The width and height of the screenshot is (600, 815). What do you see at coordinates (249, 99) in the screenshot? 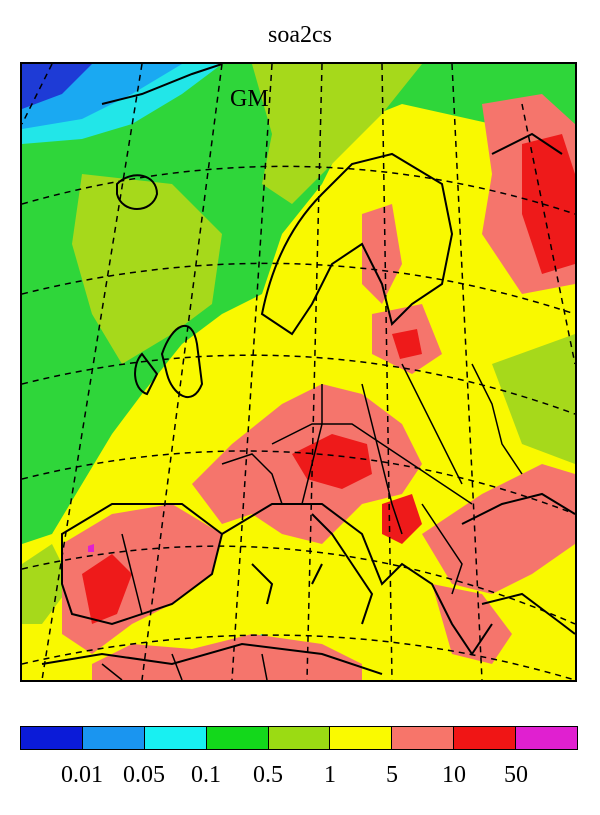
I see `model-label: GM` at bounding box center [249, 99].